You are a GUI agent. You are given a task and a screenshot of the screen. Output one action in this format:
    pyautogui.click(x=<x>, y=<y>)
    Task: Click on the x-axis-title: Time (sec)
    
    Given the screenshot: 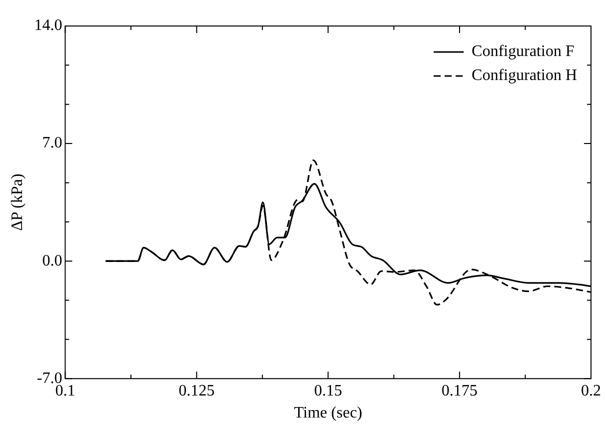 What is the action you would take?
    pyautogui.click(x=328, y=413)
    